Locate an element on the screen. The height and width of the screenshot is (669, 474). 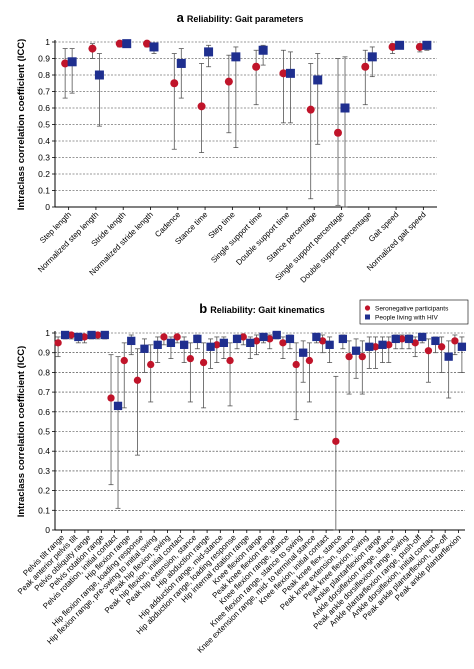
y-tick-label: 0.5 is located at coordinates (44, 432).